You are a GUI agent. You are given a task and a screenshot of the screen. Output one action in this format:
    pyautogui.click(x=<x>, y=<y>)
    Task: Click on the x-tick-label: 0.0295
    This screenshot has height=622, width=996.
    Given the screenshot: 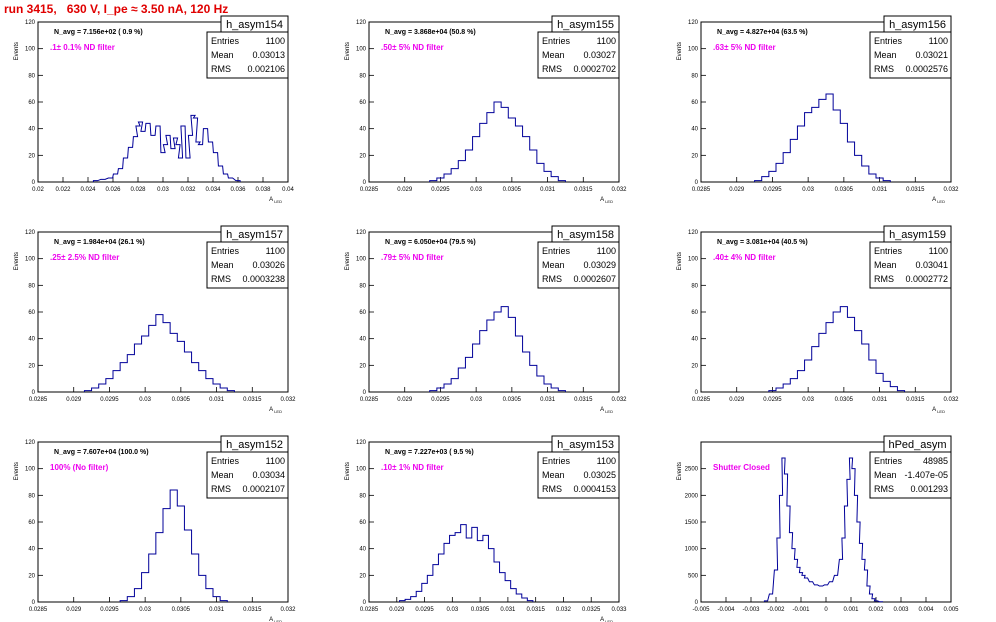 What is the action you would take?
    pyautogui.click(x=109, y=610)
    